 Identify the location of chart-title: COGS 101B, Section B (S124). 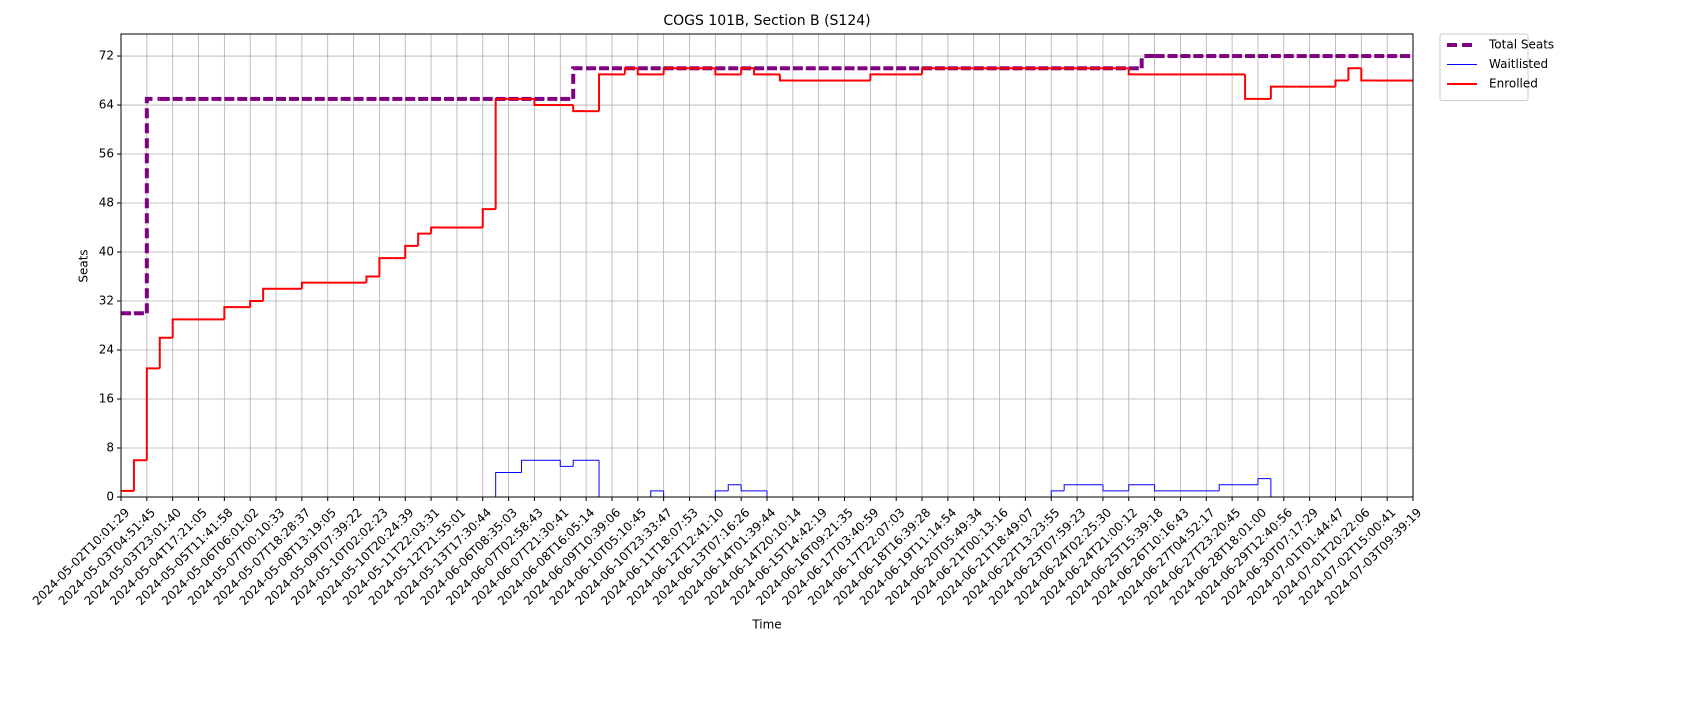
(766, 21).